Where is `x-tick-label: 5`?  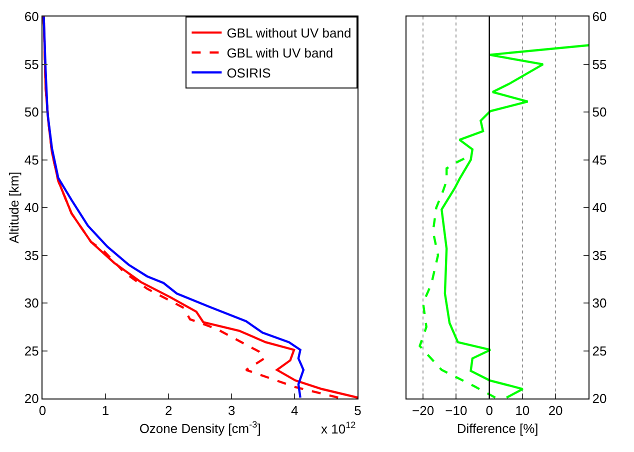
x-tick-label: 5 is located at coordinates (358, 410).